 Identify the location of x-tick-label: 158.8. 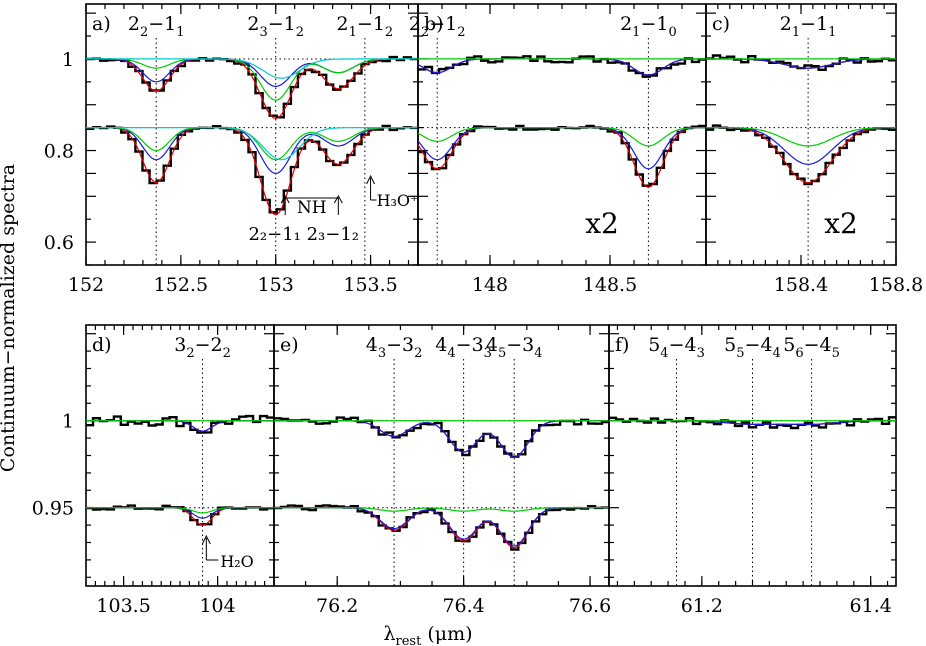
(896, 285).